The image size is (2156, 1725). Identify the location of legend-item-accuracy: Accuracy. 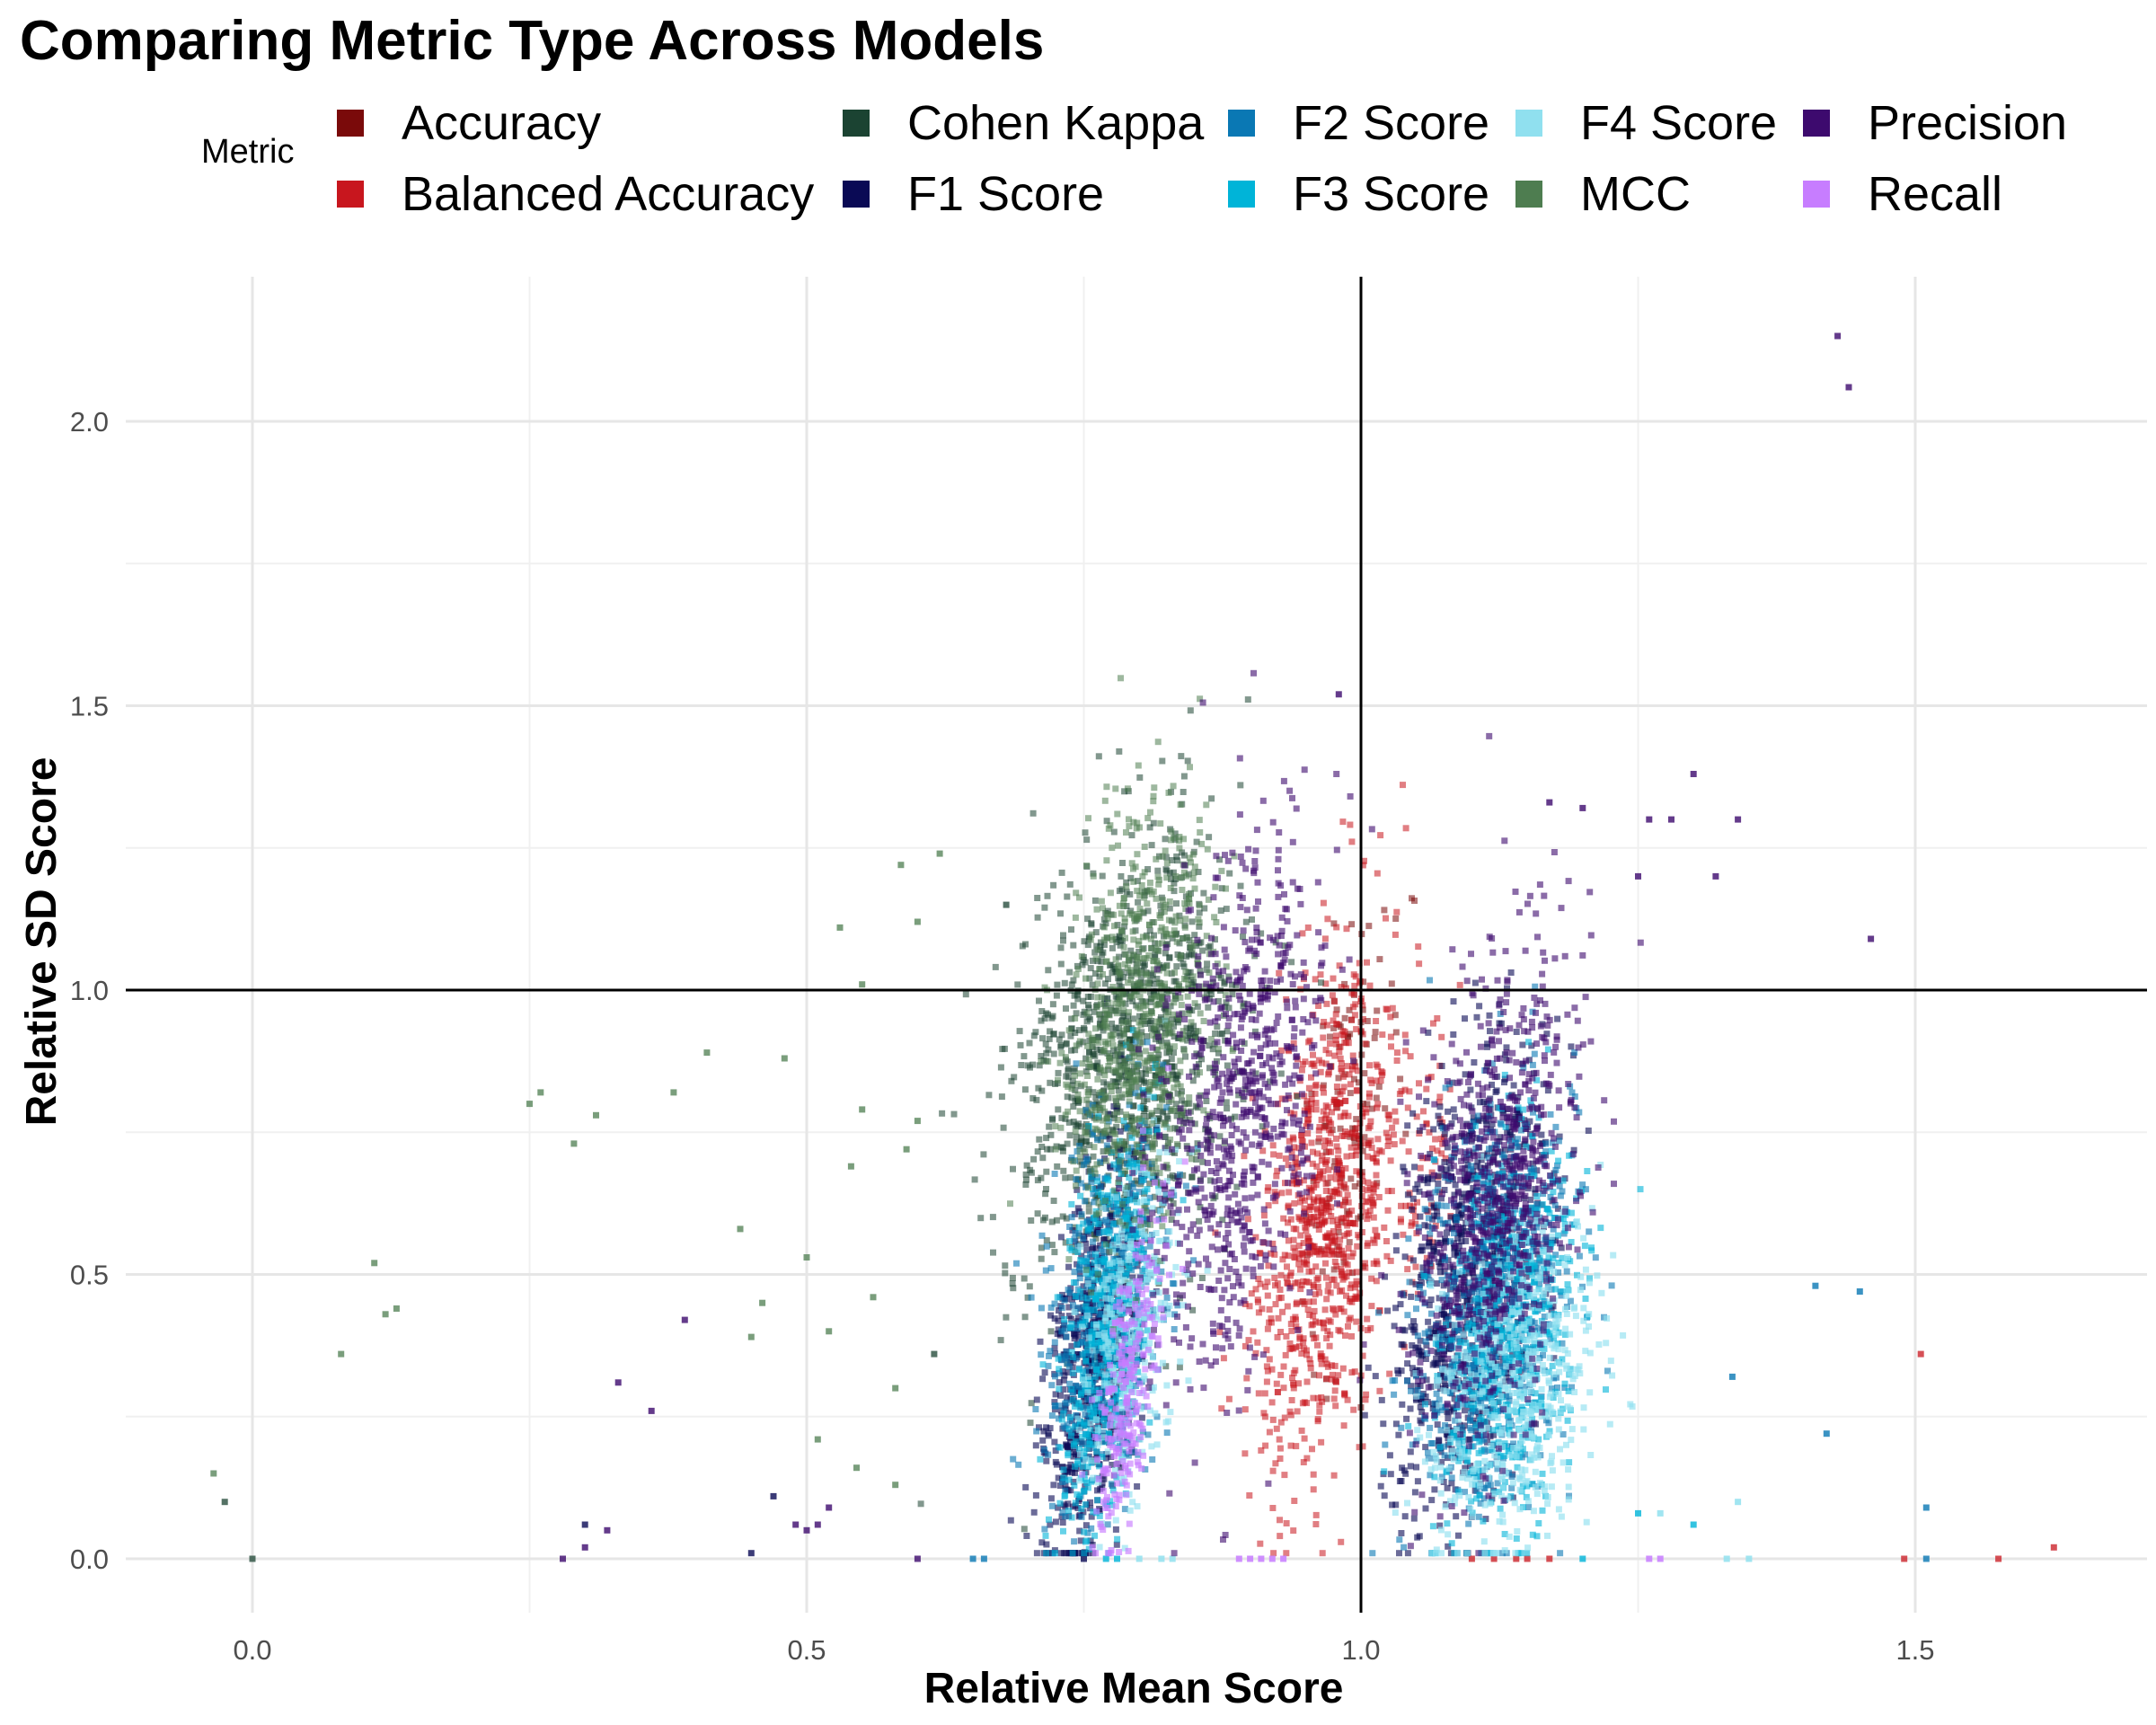
(469, 123).